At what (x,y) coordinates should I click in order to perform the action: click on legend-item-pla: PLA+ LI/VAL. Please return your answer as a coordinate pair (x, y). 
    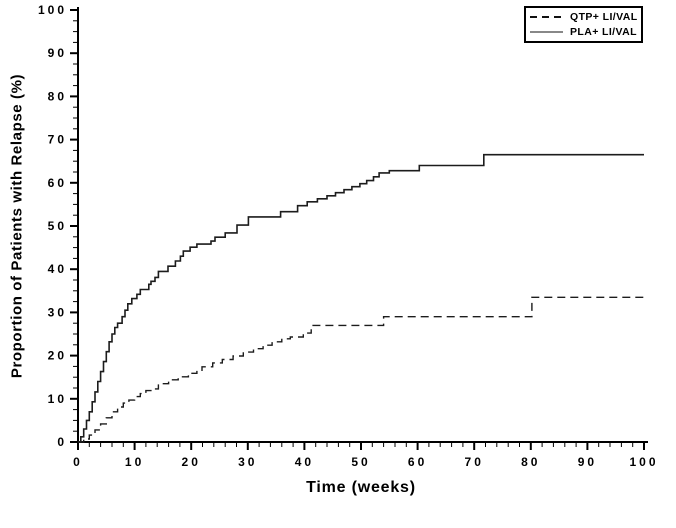
    Looking at the image, I should click on (583, 32).